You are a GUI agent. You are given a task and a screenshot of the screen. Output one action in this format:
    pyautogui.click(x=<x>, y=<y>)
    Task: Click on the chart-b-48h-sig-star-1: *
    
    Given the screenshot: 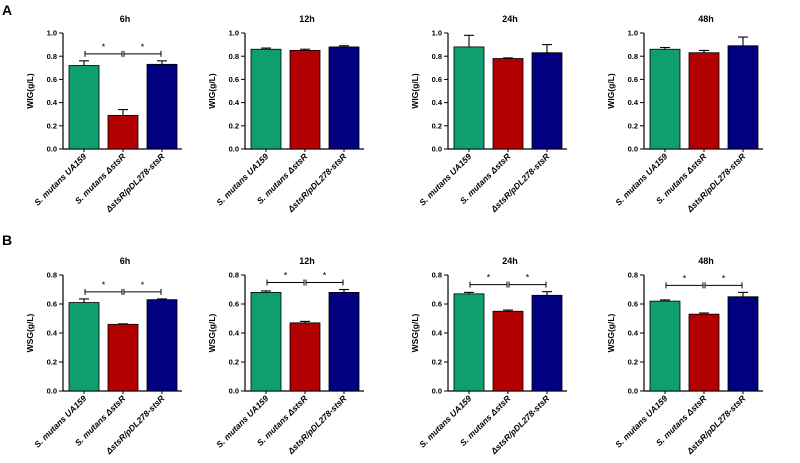 What is the action you would take?
    pyautogui.click(x=685, y=278)
    